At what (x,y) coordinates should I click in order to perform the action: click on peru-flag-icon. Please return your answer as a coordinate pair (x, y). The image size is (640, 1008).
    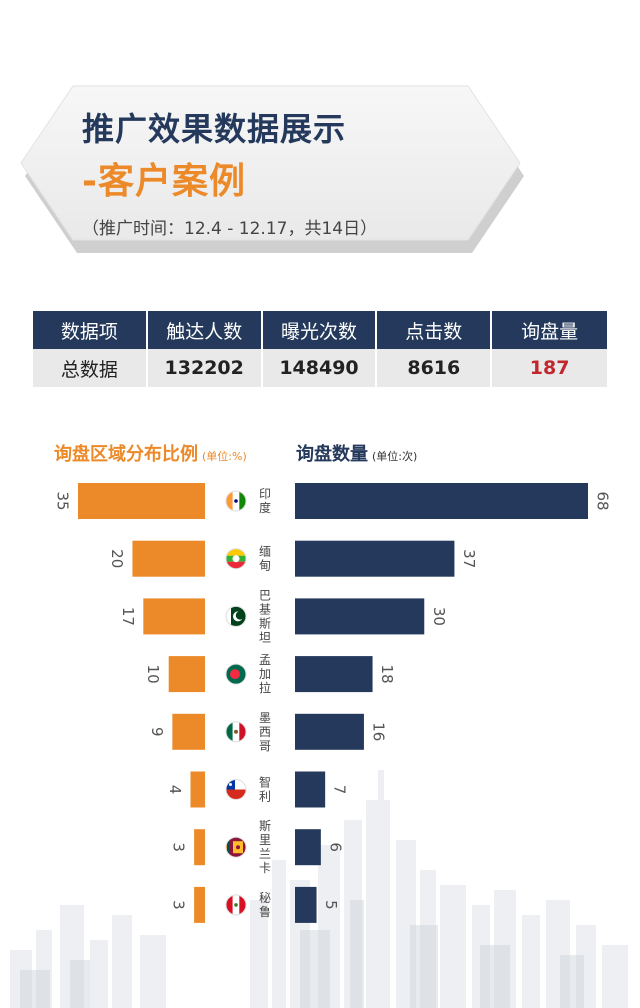
    Looking at the image, I should click on (236, 905).